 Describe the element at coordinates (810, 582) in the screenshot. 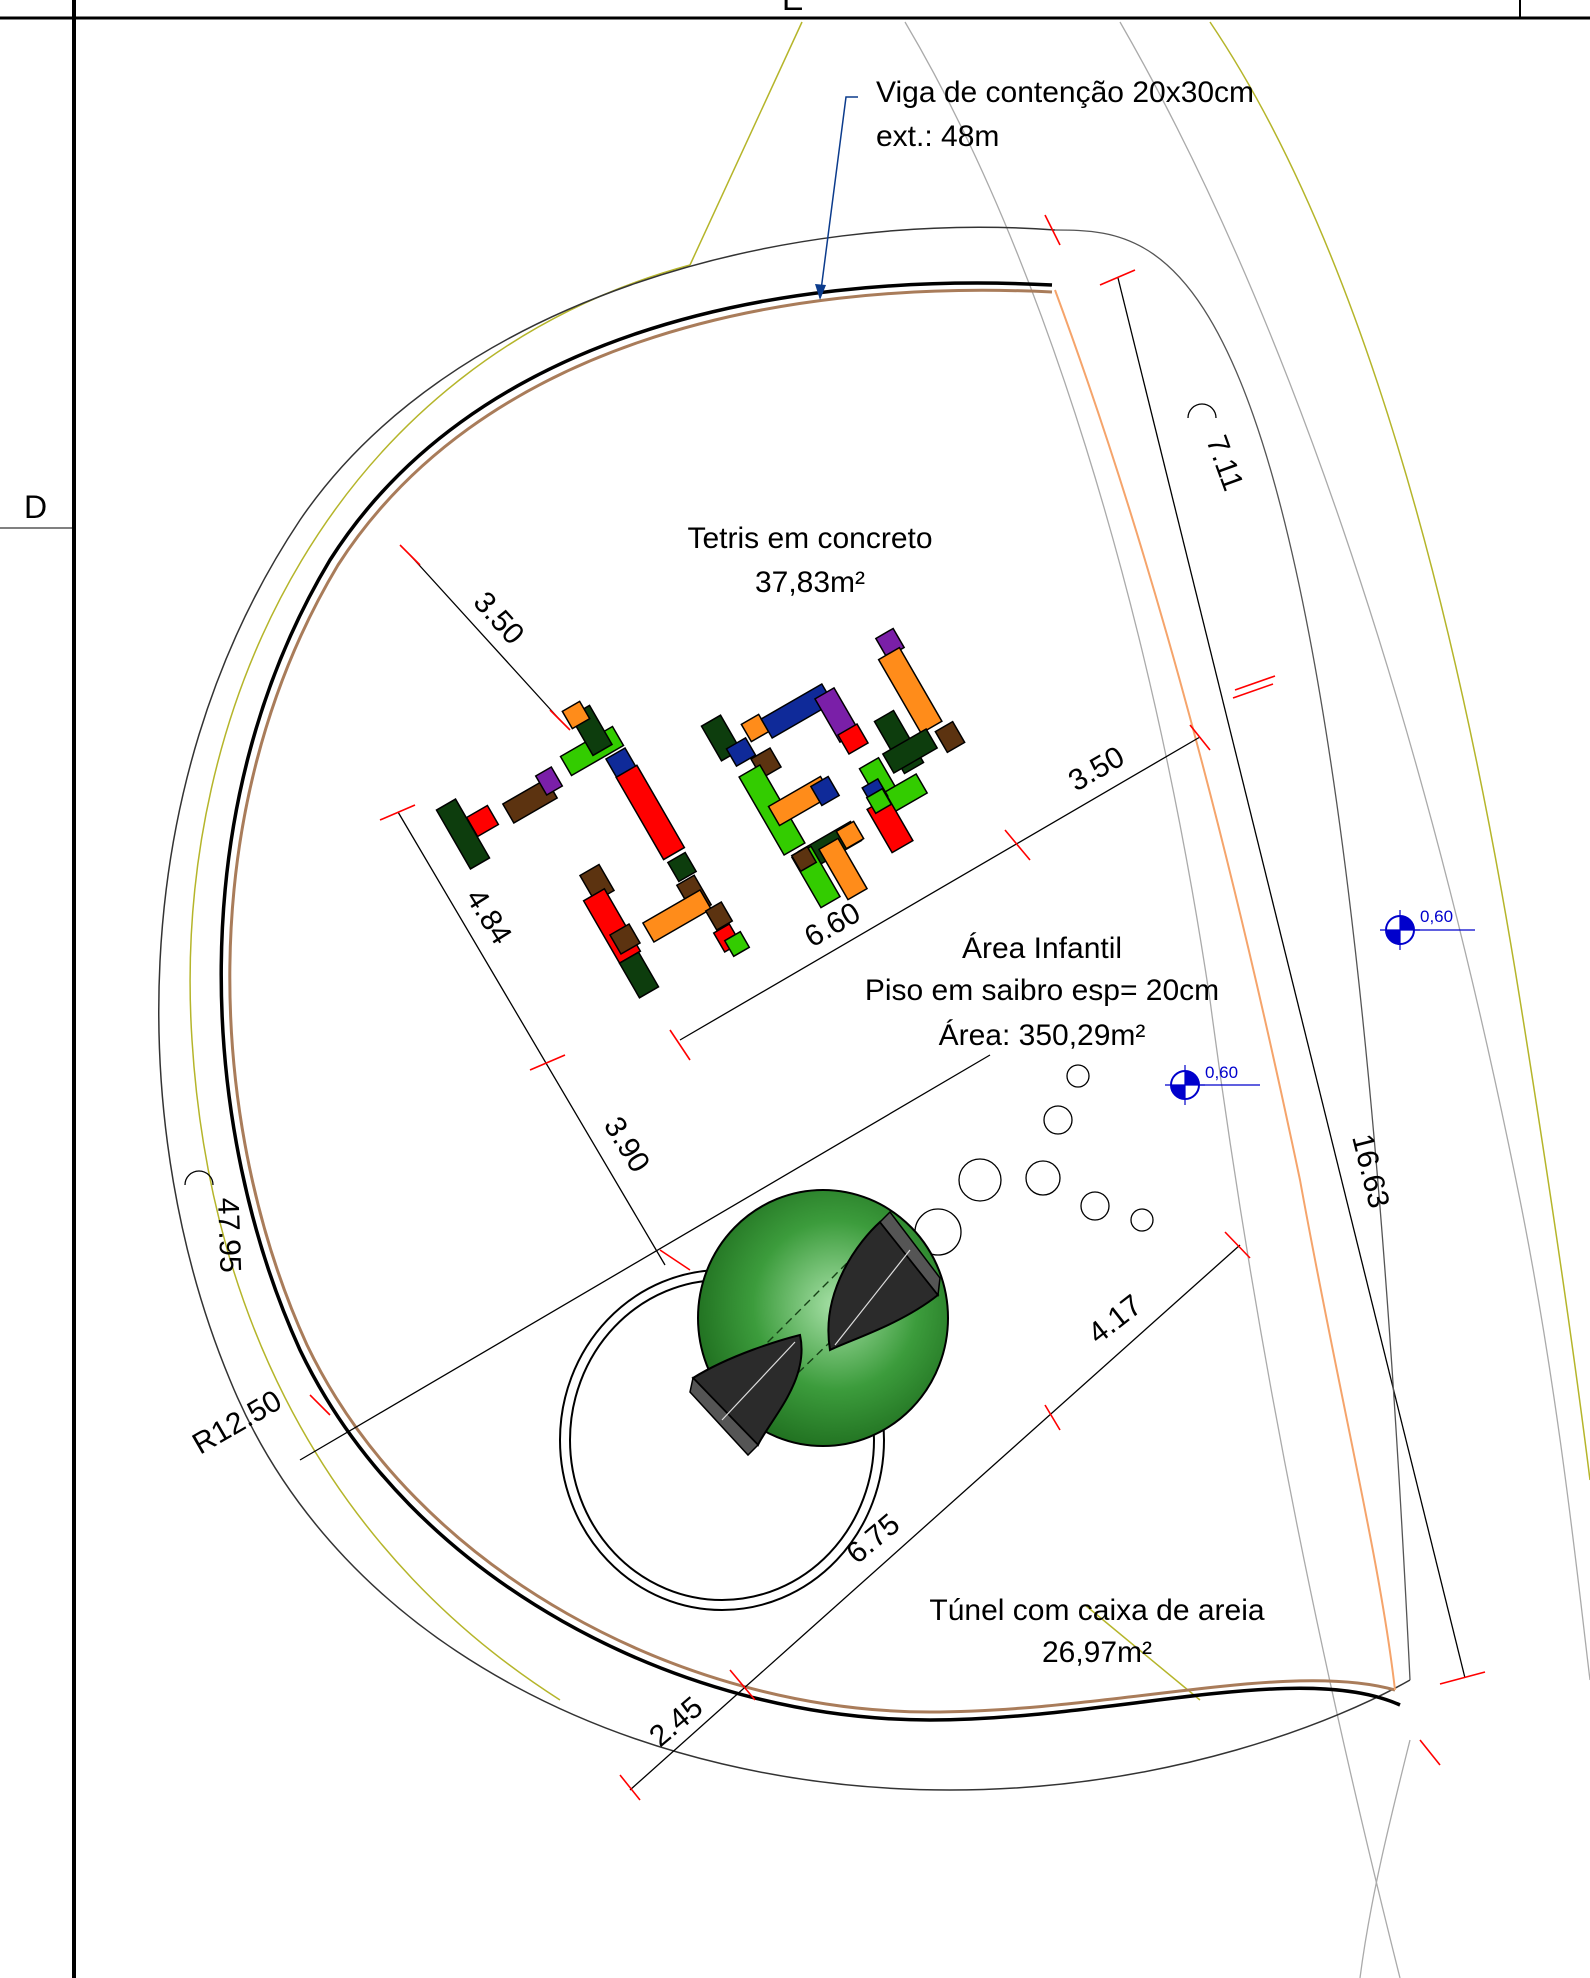

I see `tetris-label-line2: 37,83m²` at that location.